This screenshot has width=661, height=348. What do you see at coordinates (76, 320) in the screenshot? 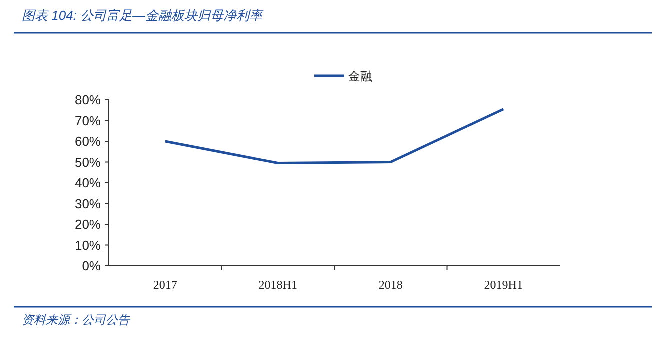
I see `text: 资料来源：公司公告` at bounding box center [76, 320].